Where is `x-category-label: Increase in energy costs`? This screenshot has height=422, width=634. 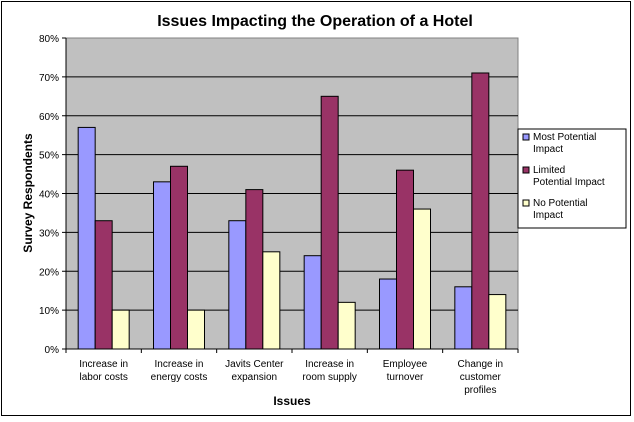 x-category-label: Increase in energy costs is located at coordinates (179, 371).